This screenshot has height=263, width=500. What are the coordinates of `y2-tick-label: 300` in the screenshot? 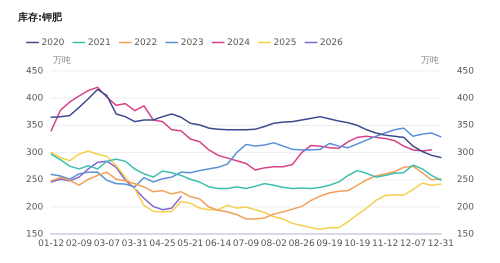 It's located at (465, 153).